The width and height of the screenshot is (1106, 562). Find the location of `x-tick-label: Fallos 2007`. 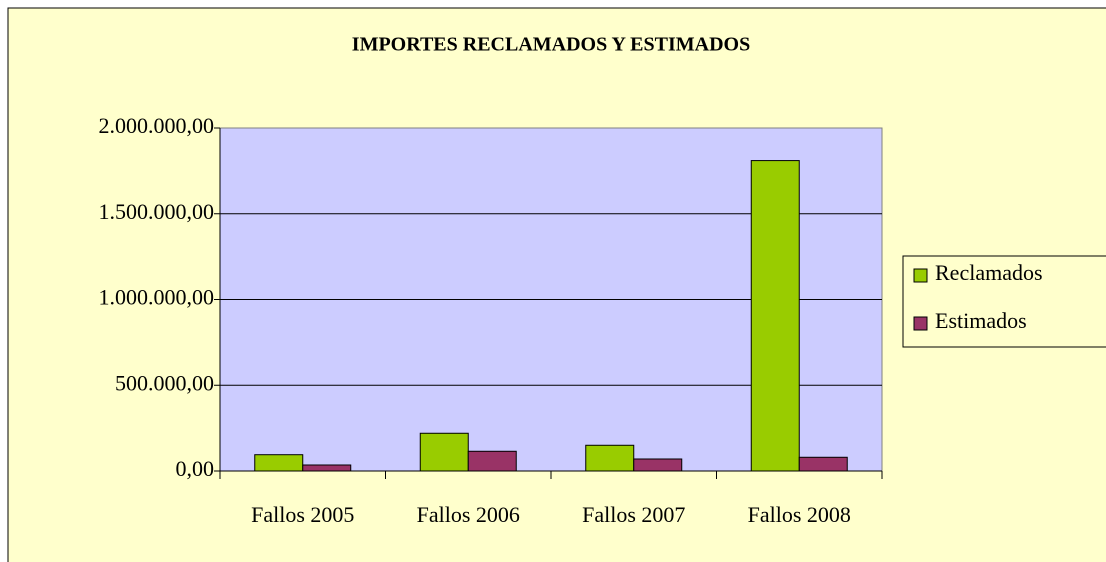

x-tick-label: Fallos 2007 is located at coordinates (633, 514).